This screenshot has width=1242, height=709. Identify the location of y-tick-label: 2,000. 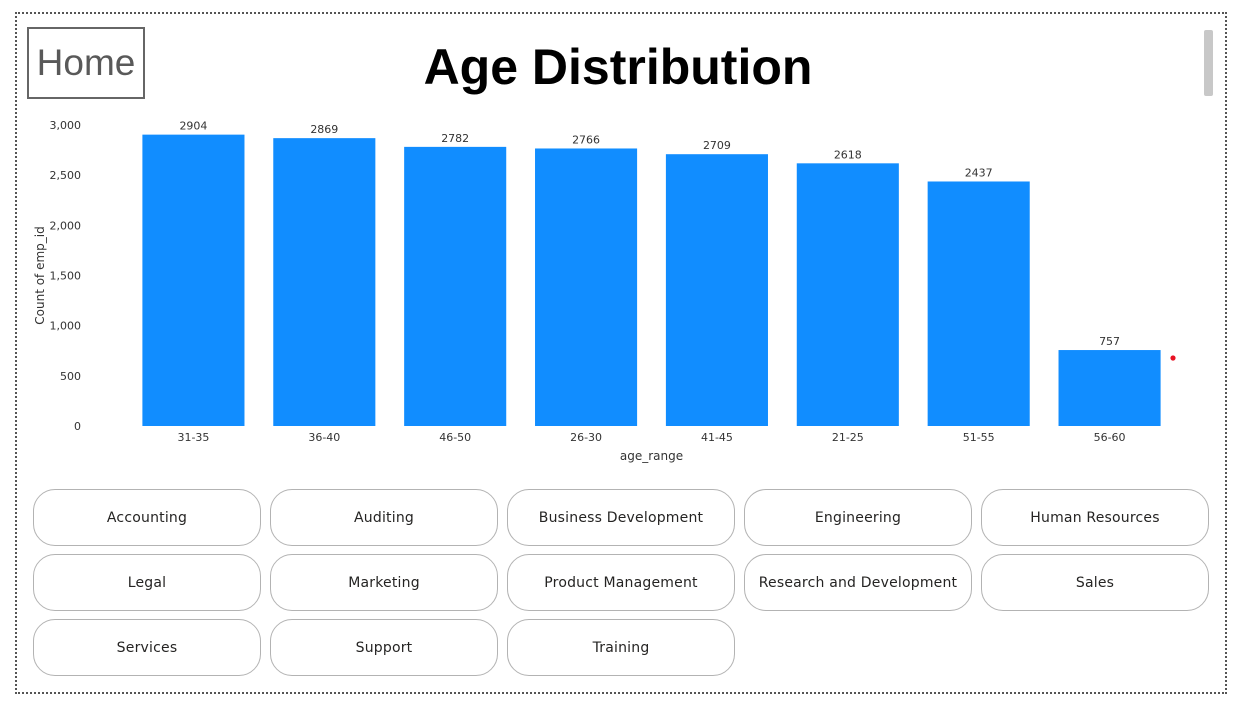
(66, 225).